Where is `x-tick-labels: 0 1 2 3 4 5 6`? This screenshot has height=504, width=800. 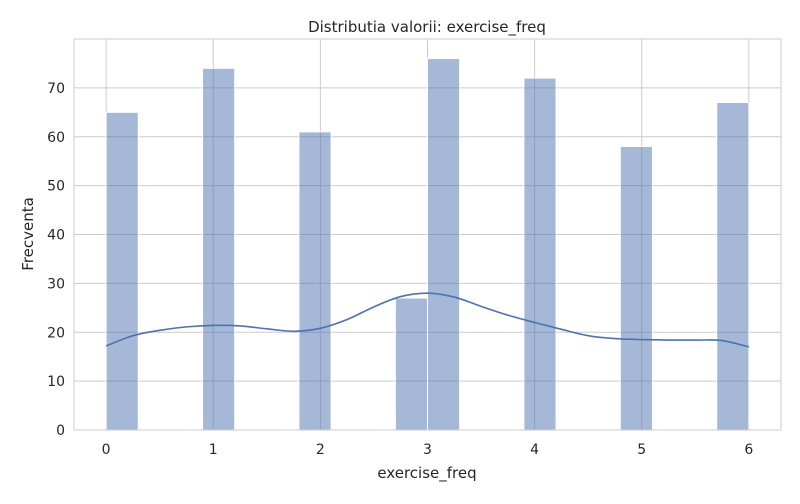
x-tick-labels: 0 1 2 3 4 5 6 is located at coordinates (428, 450).